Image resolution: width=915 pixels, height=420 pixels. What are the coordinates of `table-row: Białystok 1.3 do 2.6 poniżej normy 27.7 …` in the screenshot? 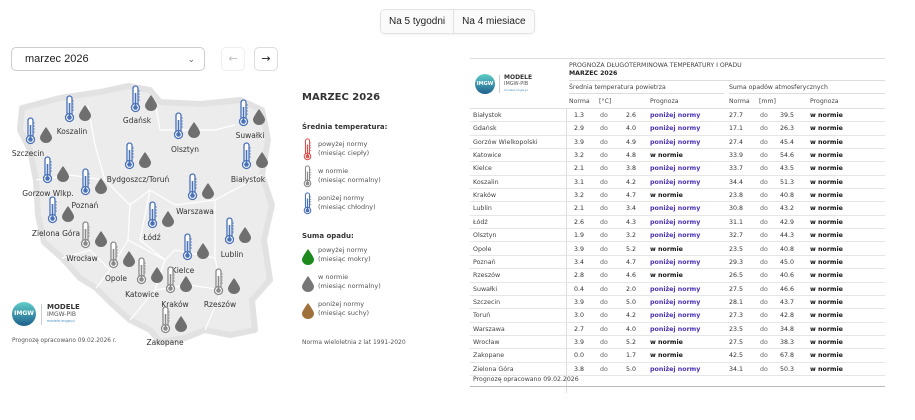 It's located at (677, 116).